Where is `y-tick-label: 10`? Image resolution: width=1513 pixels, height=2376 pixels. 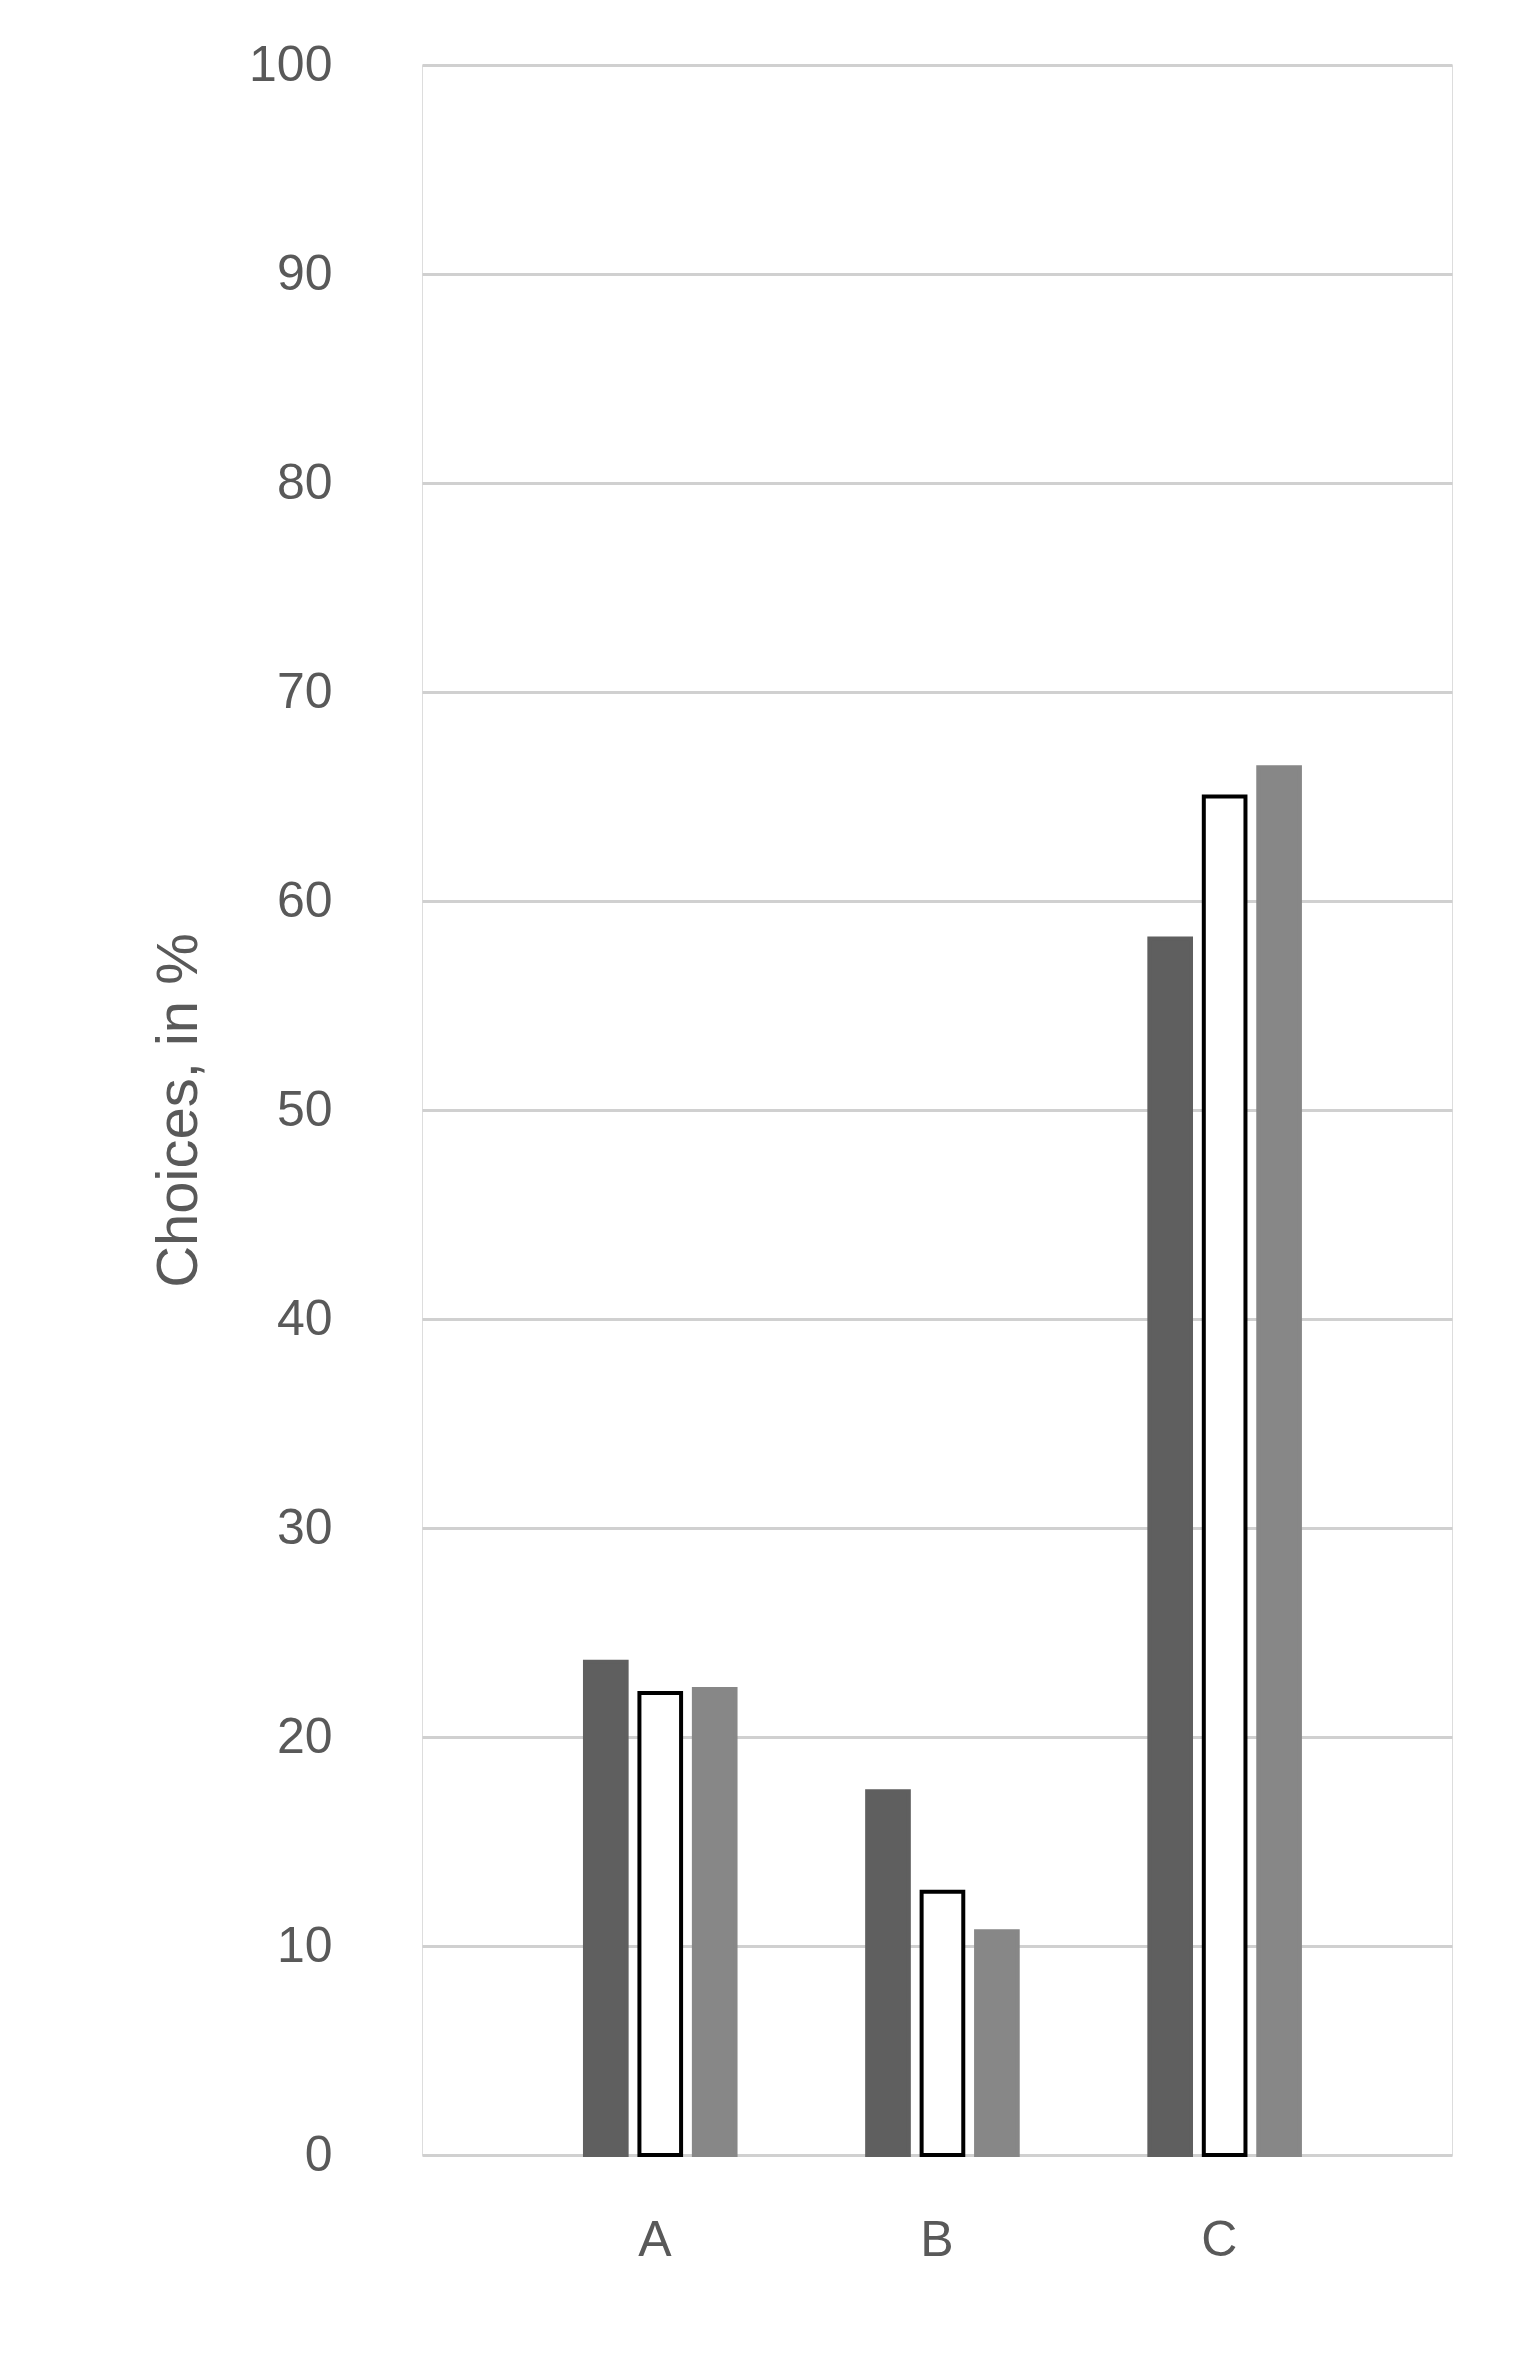
y-tick-label: 10 is located at coordinates (304, 1944).